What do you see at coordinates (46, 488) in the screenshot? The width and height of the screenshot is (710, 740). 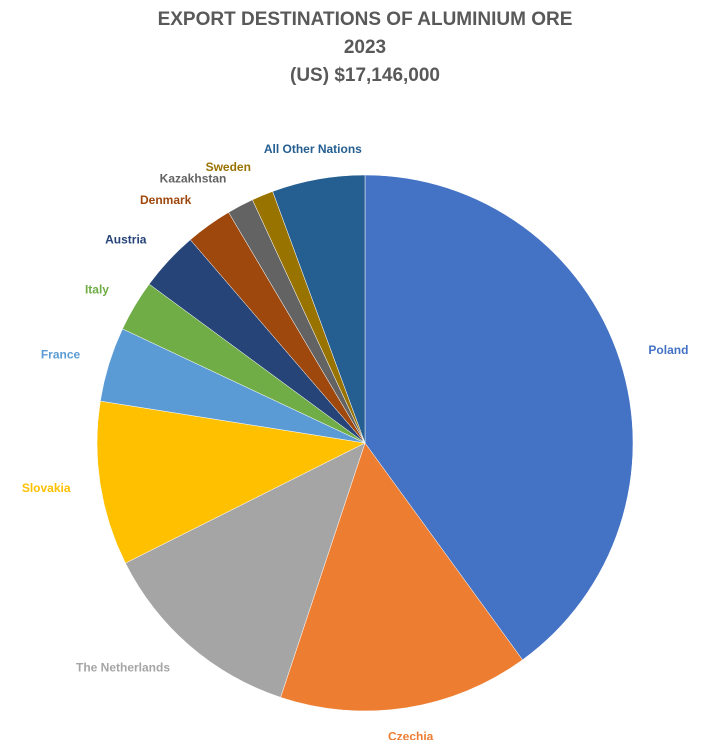 I see `slice-label: Slovakia` at bounding box center [46, 488].